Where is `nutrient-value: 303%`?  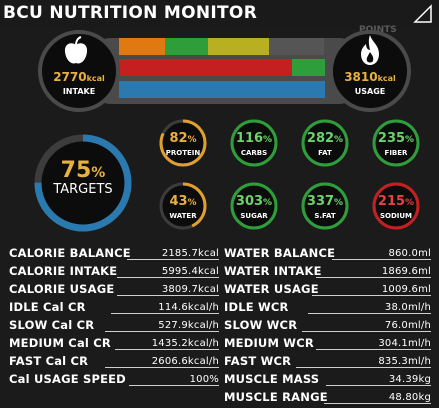 nutrient-value: 303% is located at coordinates (254, 201).